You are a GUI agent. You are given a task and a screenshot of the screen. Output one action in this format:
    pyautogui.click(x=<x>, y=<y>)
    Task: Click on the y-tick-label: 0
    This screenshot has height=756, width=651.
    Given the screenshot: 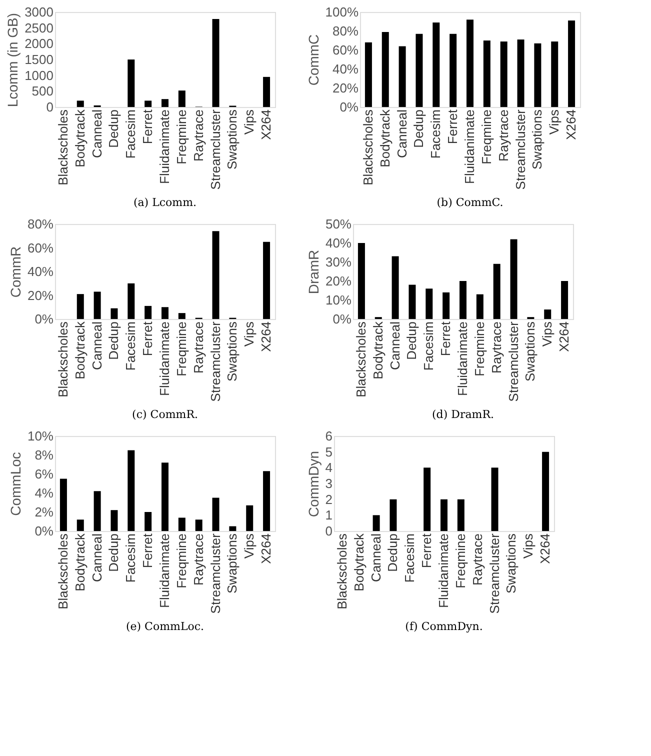 What is the action you would take?
    pyautogui.click(x=50, y=107)
    